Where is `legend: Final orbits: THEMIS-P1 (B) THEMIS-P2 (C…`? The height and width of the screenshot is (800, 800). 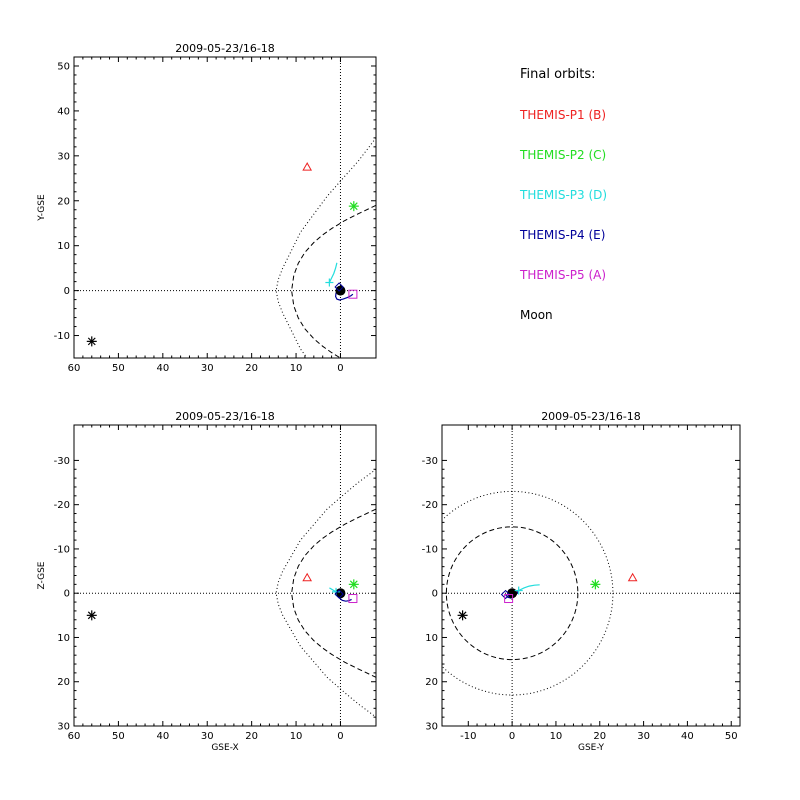
legend: Final orbits: THEMIS-P1 (B) THEMIS-P2 (C… is located at coordinates (650, 206).